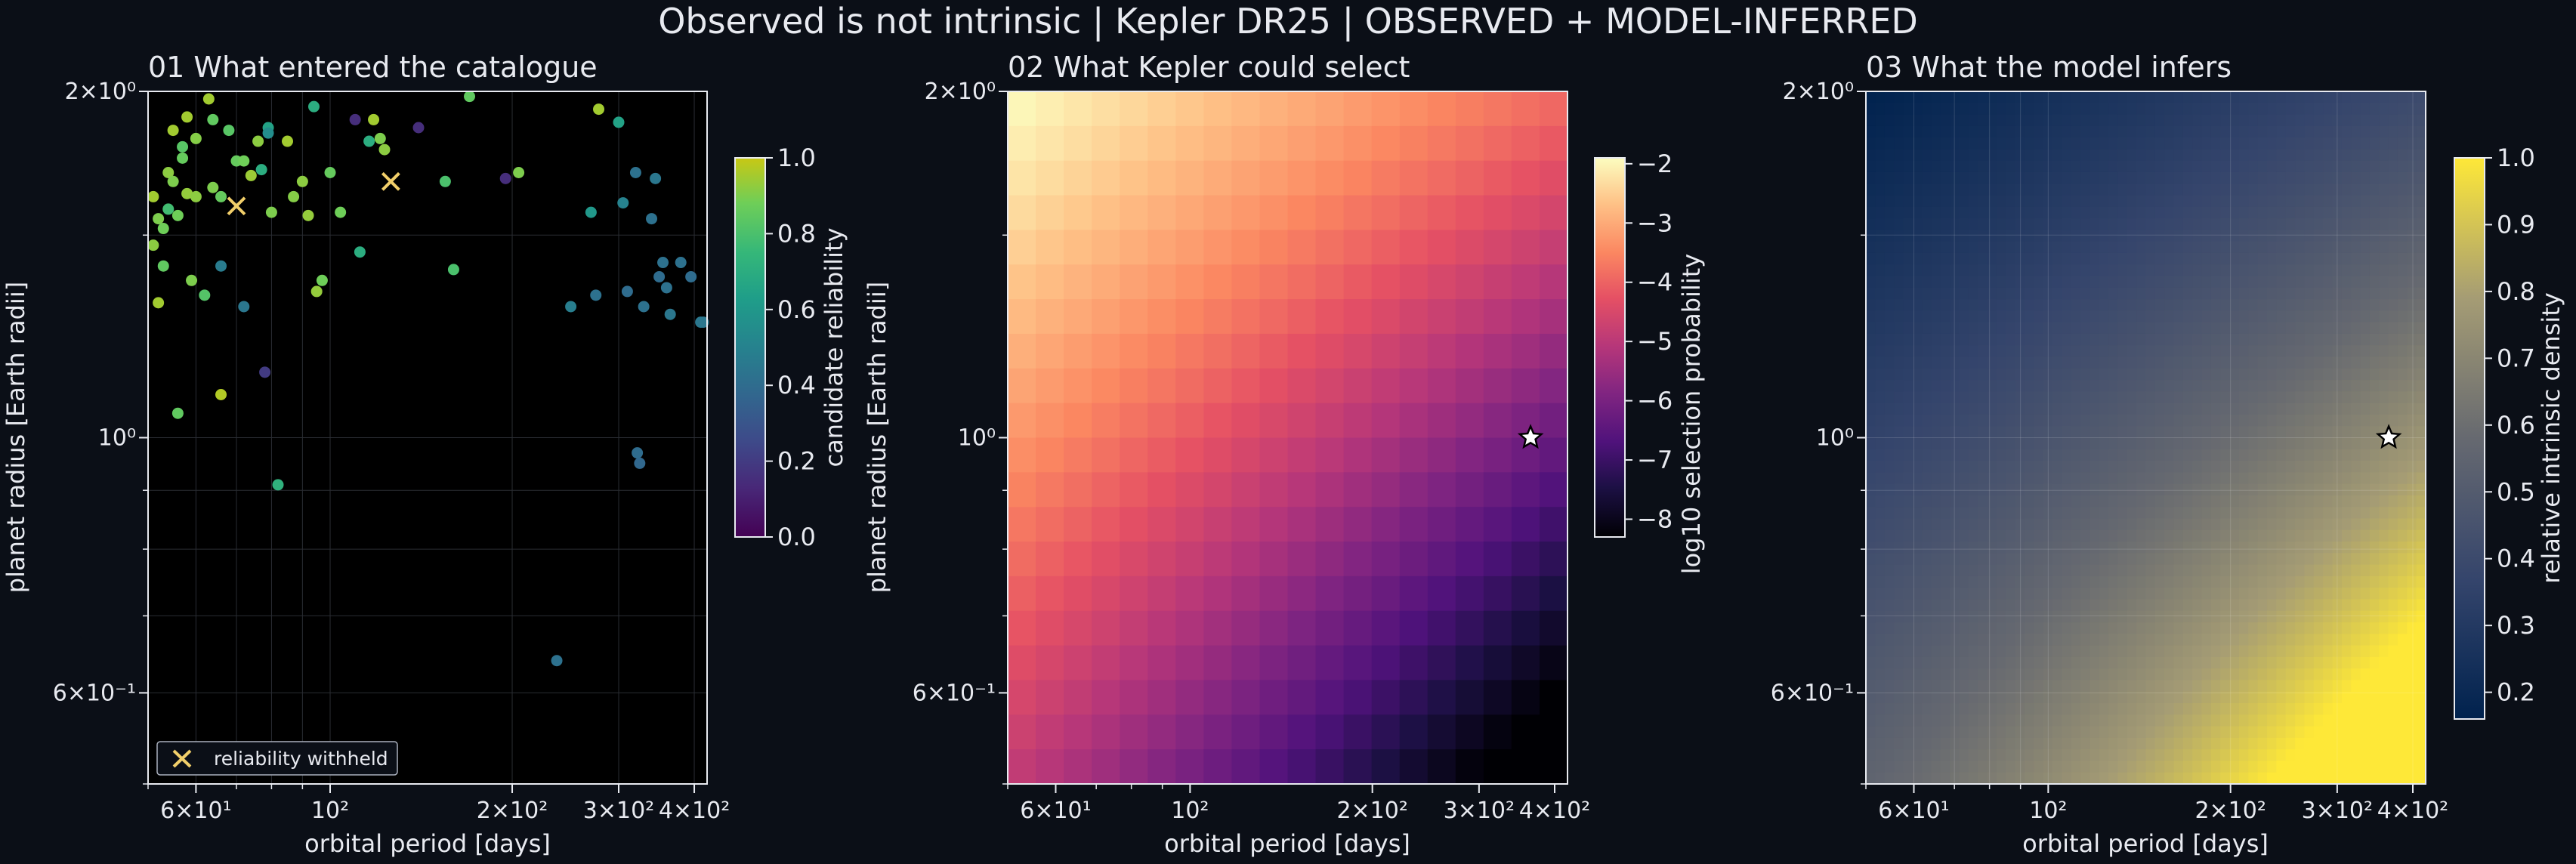  Describe the element at coordinates (1655, 460) in the screenshot. I see `colorbar-tick-label: −7` at that location.